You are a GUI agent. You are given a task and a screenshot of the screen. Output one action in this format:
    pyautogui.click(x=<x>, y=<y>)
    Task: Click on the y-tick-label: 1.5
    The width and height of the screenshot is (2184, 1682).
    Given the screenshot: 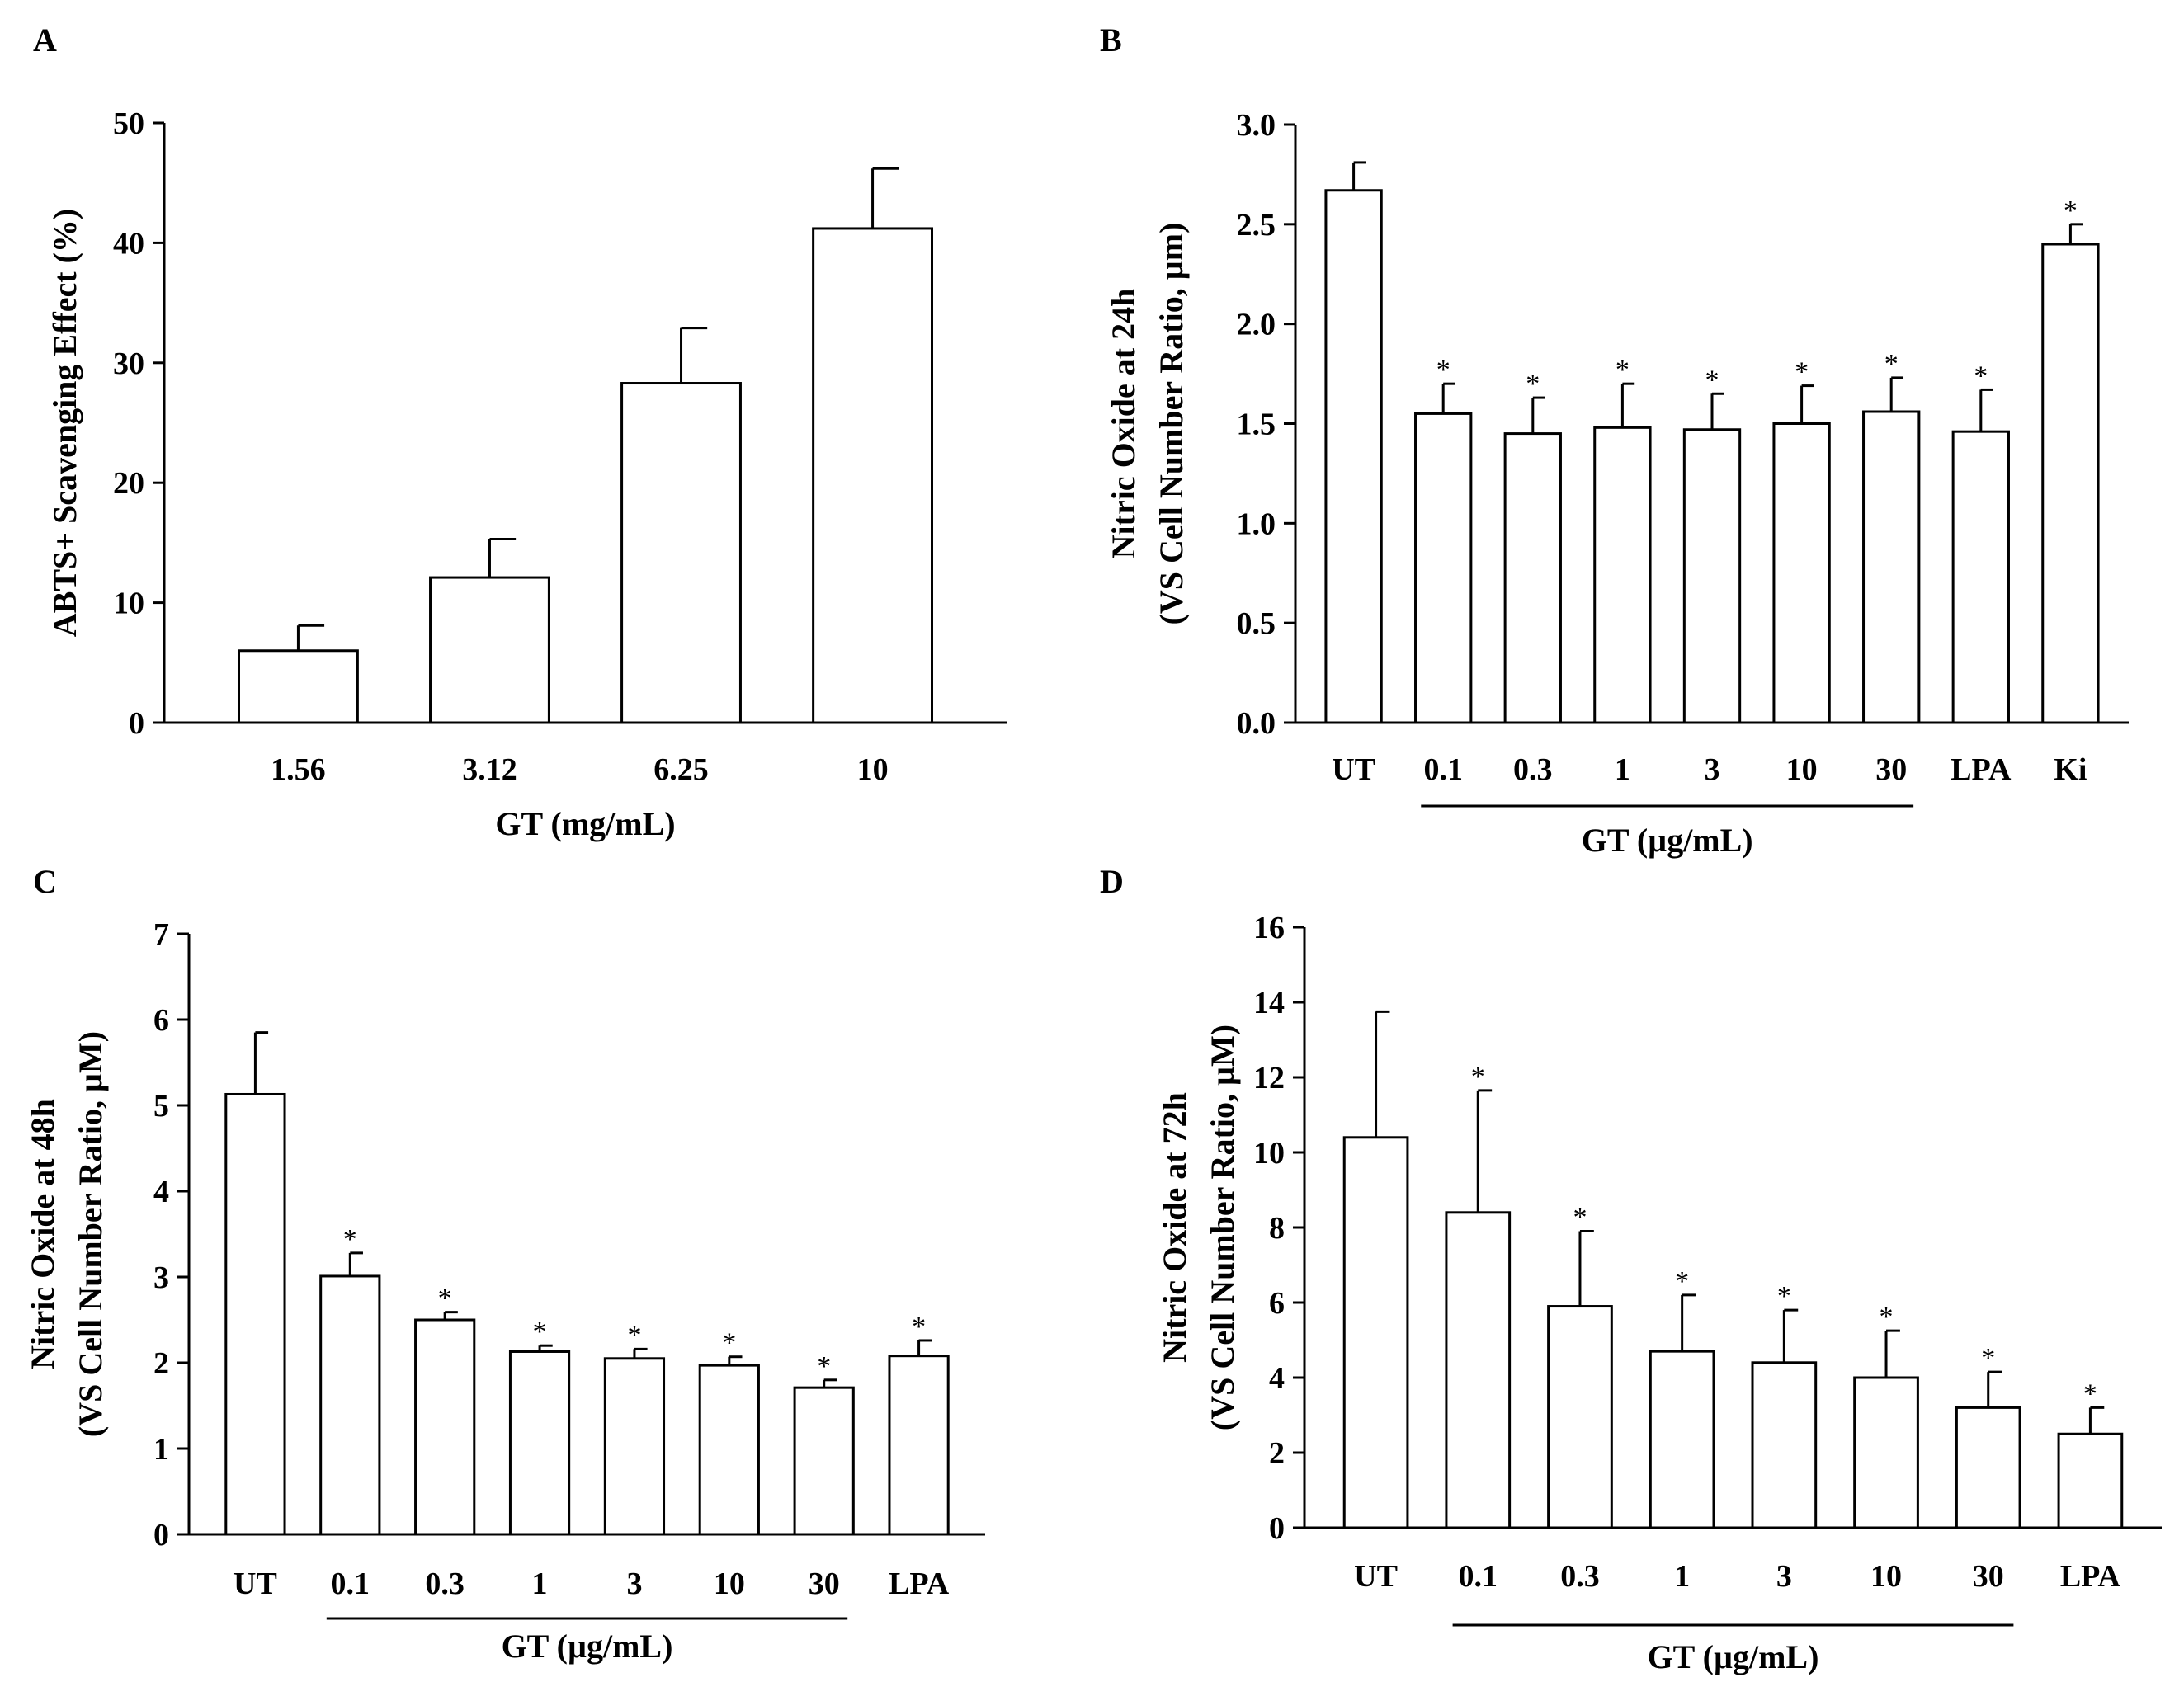 What is the action you would take?
    pyautogui.click(x=1256, y=425)
    